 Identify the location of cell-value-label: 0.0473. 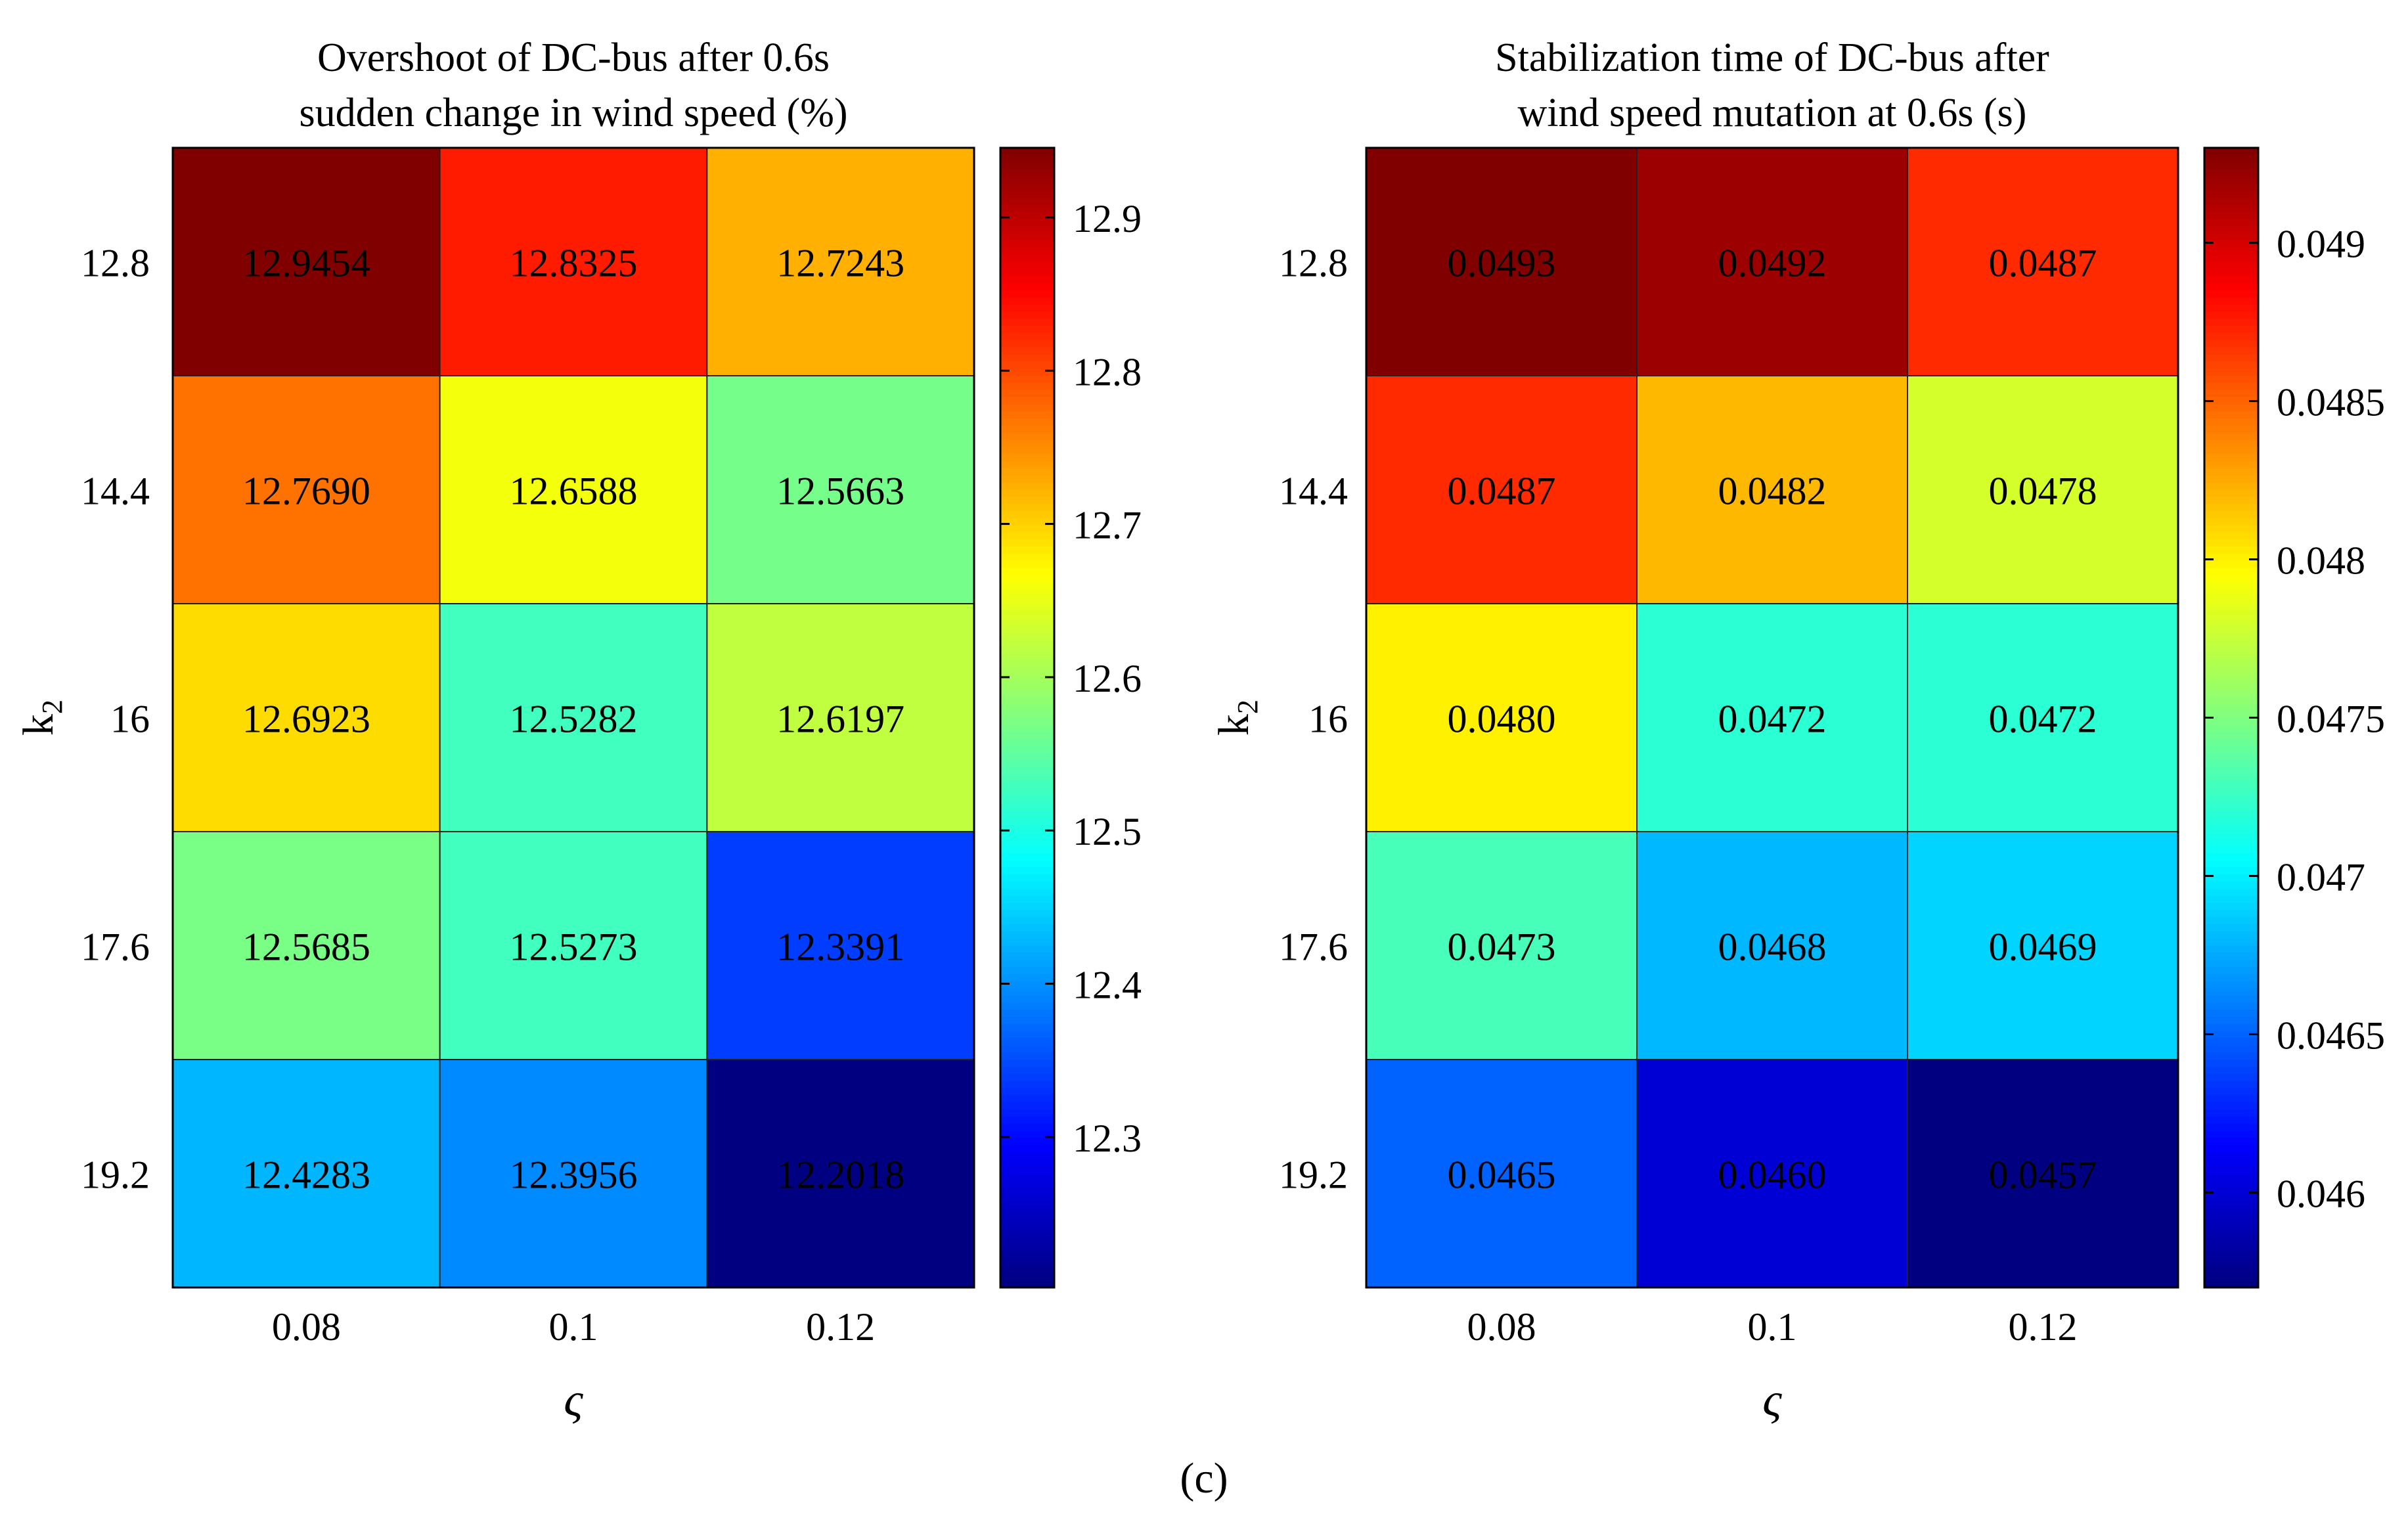
(1502, 947).